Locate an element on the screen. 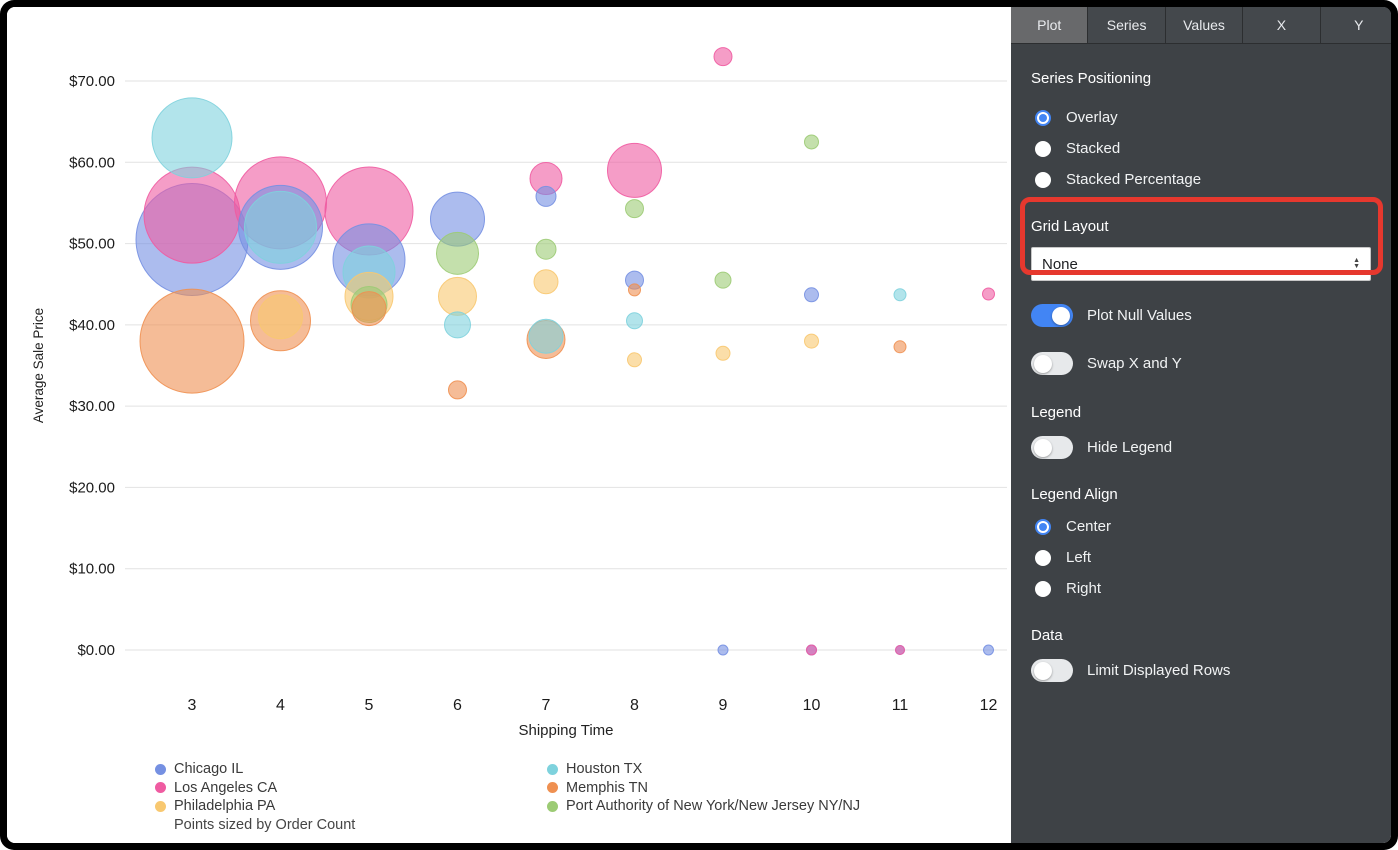 The width and height of the screenshot is (1398, 850). x-tick-label: 9 is located at coordinates (723, 705).